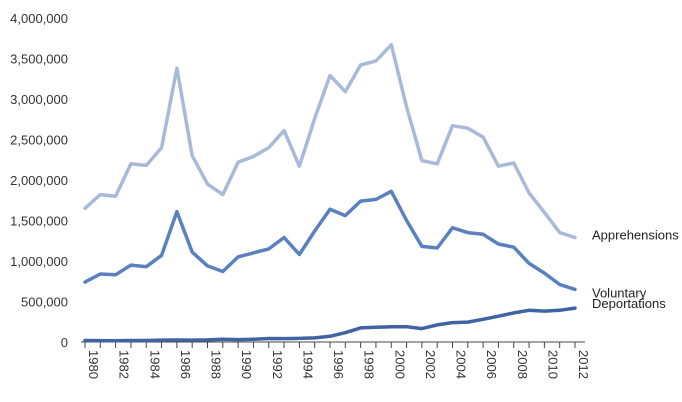  Describe the element at coordinates (583, 364) in the screenshot. I see `x-tick-label: 2012` at that location.